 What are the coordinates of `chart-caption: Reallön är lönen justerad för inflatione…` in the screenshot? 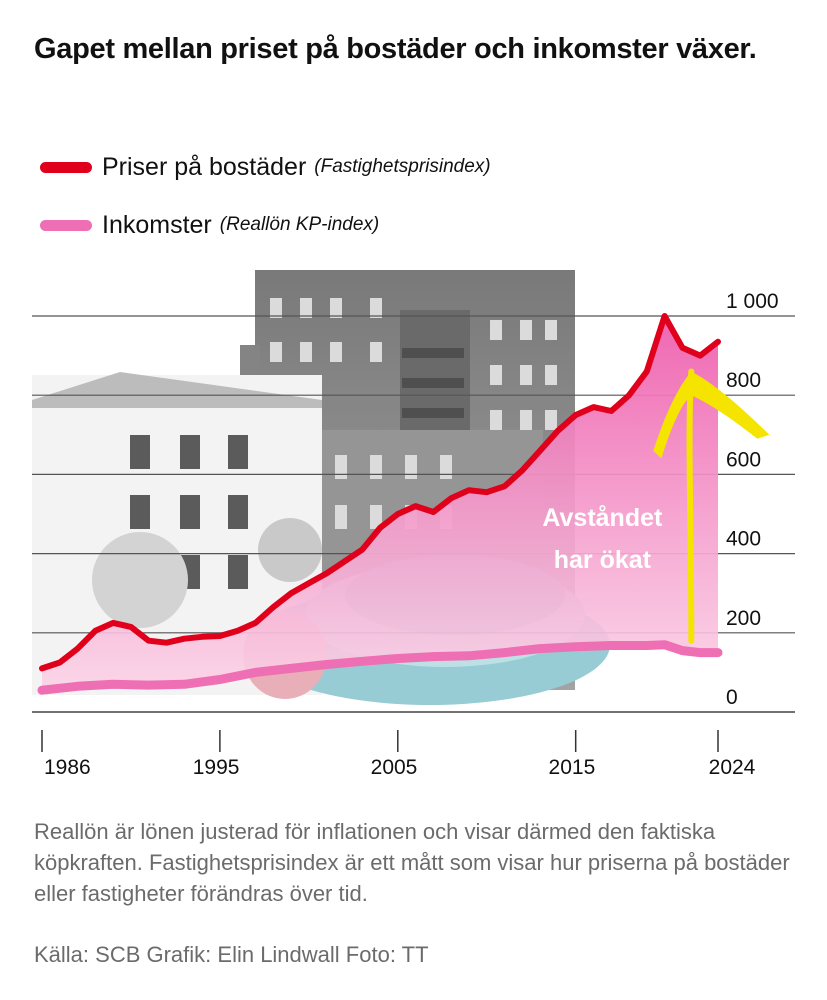 It's located at (412, 862).